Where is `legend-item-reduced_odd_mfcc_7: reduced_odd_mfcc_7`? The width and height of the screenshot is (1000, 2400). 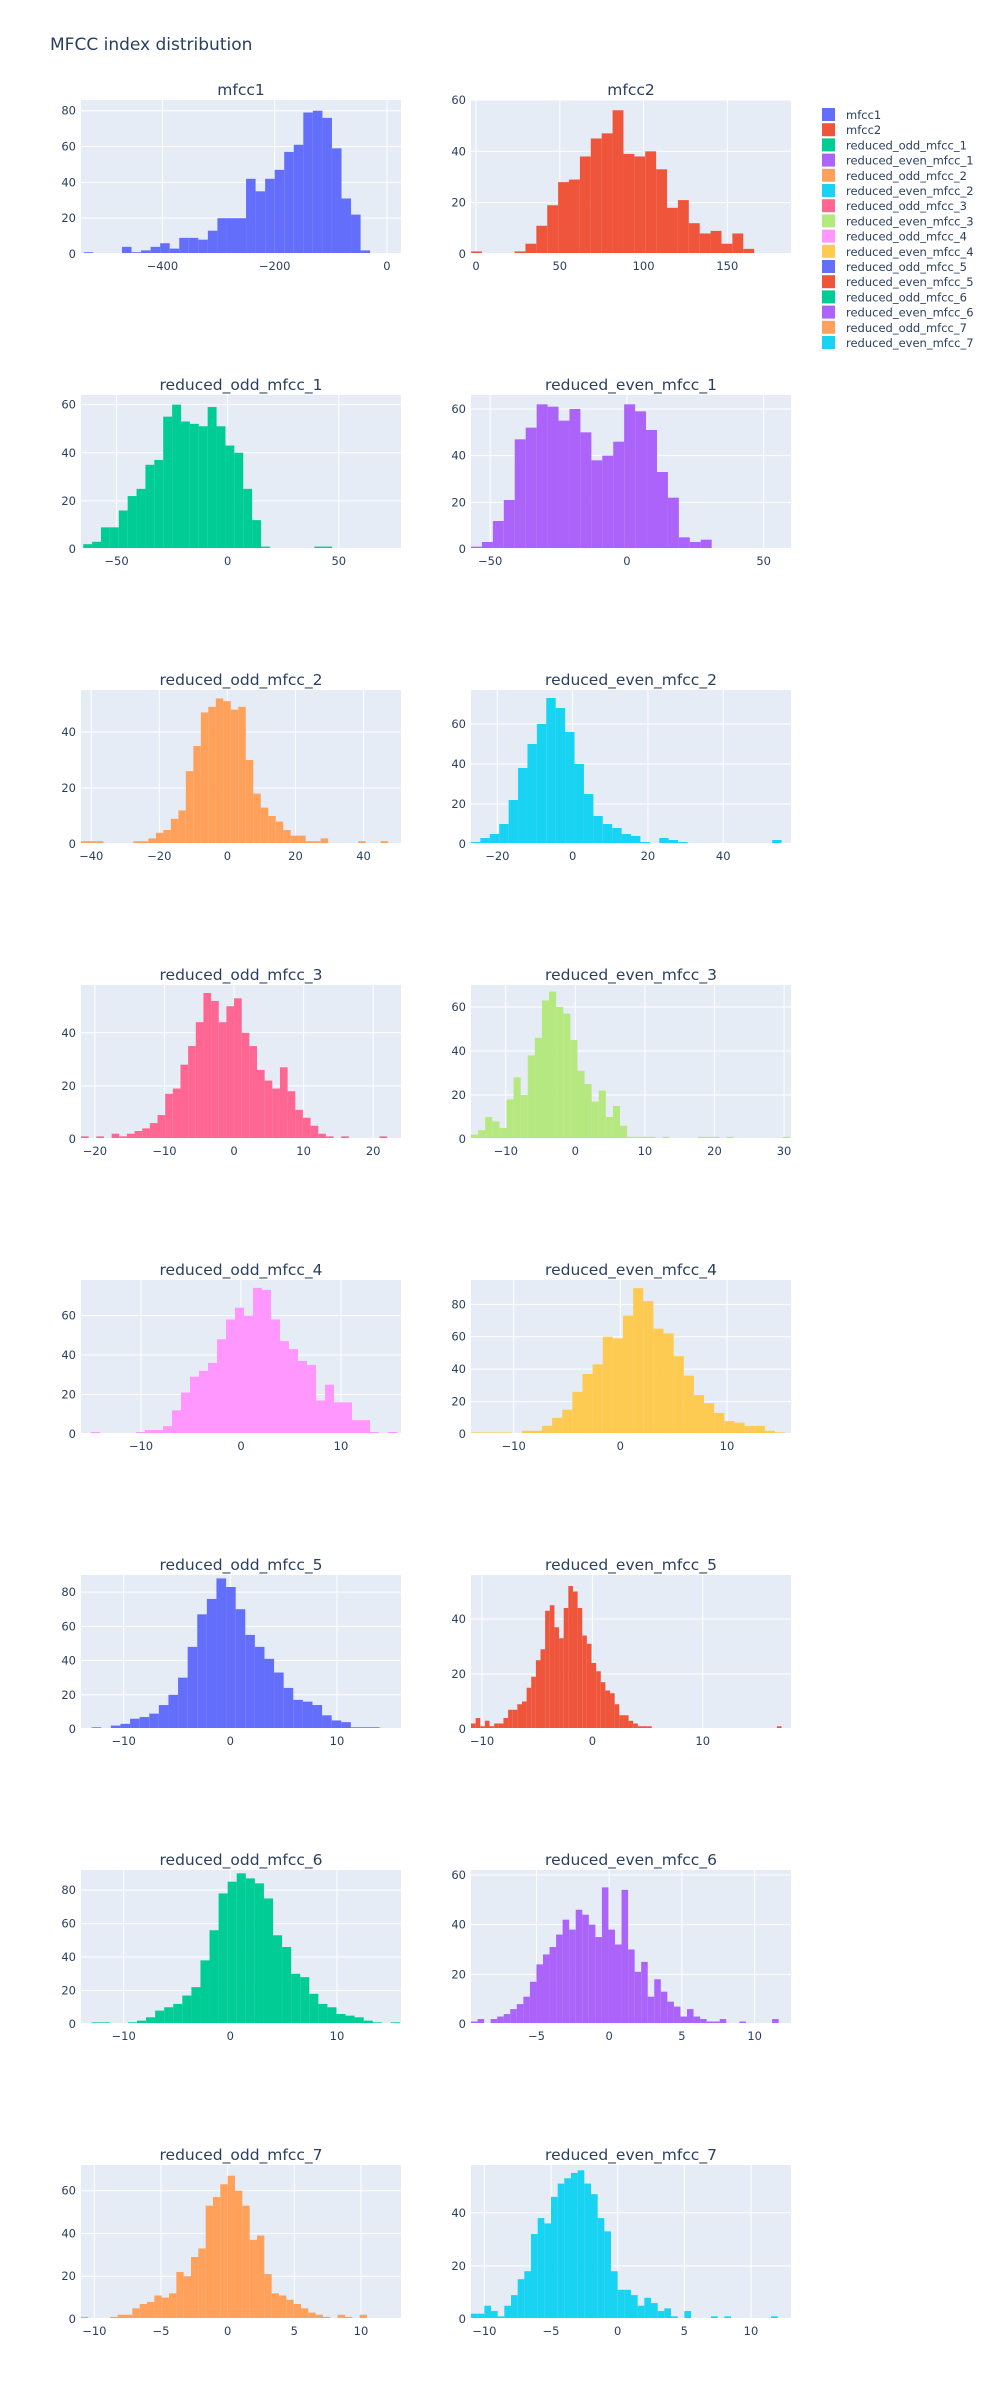 legend-item-reduced_odd_mfcc_7: reduced_odd_mfcc_7 is located at coordinates (894, 327).